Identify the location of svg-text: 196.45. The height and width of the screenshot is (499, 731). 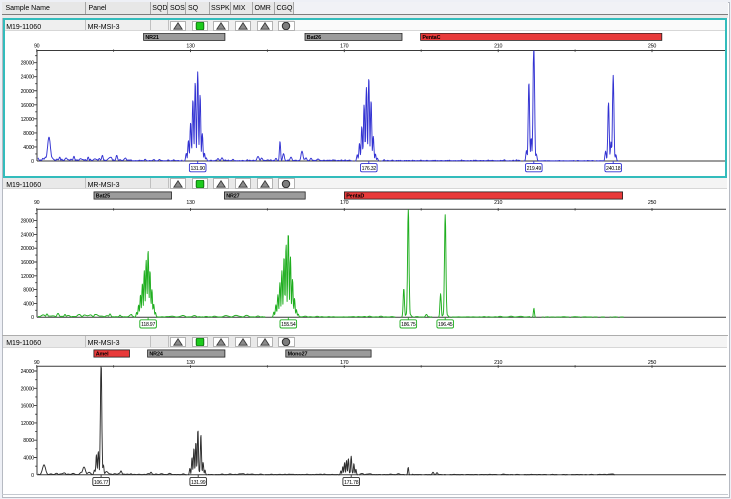
(445, 325).